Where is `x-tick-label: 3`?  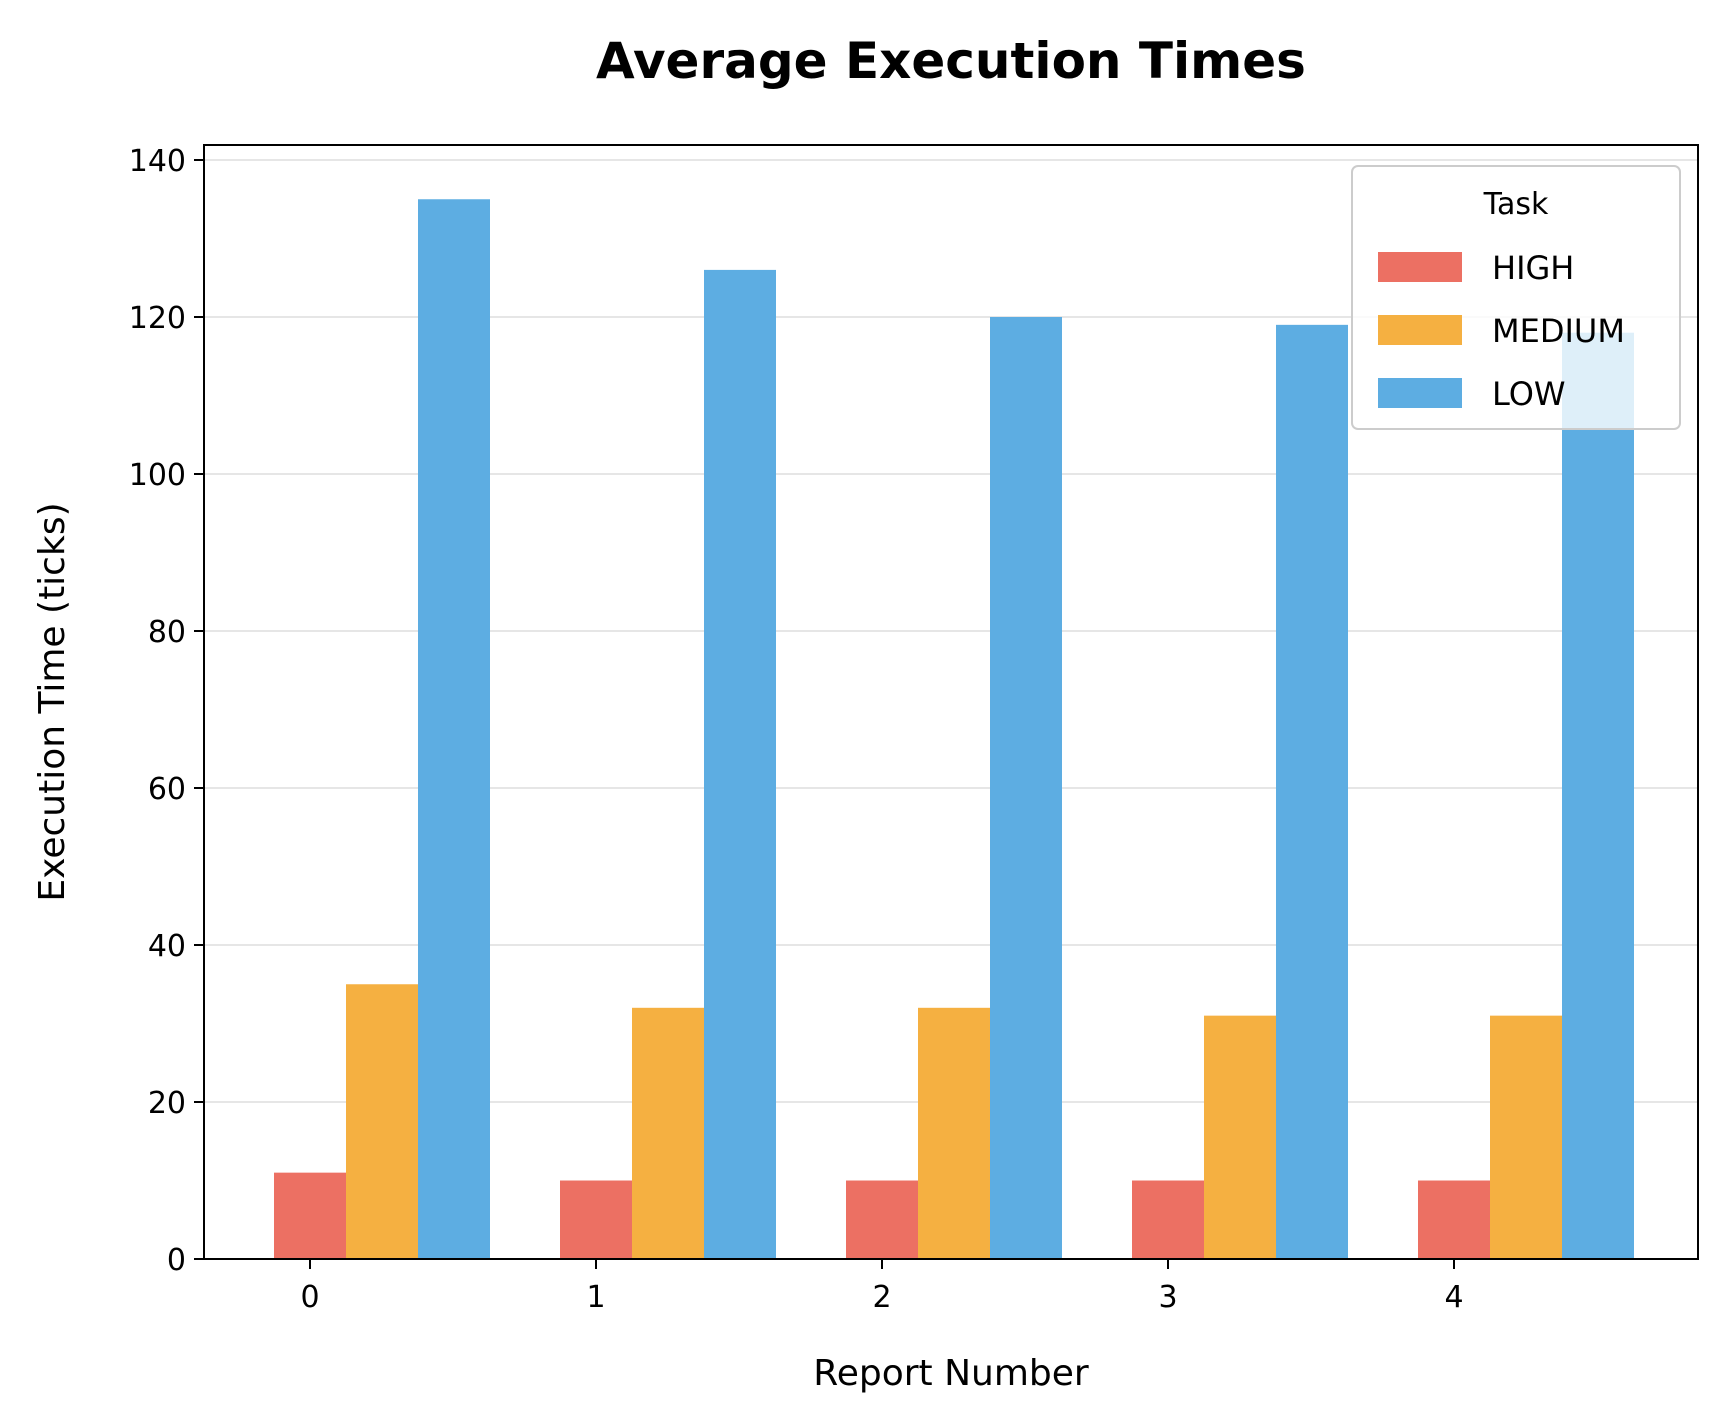 x-tick-label: 3 is located at coordinates (1167, 1297).